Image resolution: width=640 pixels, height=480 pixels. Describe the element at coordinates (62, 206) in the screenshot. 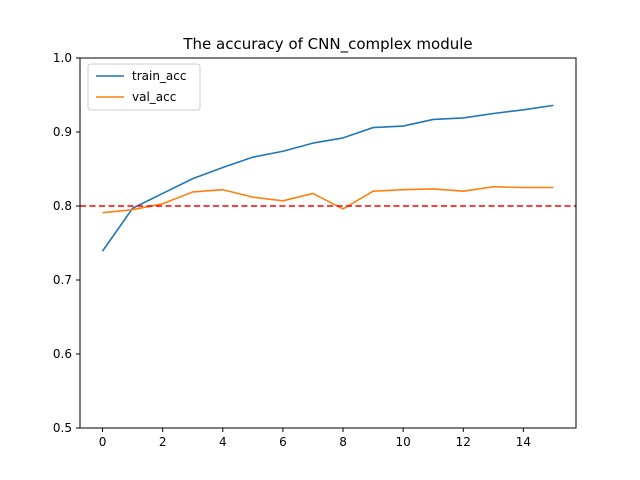

I see `y-tick-label: 0.8` at that location.